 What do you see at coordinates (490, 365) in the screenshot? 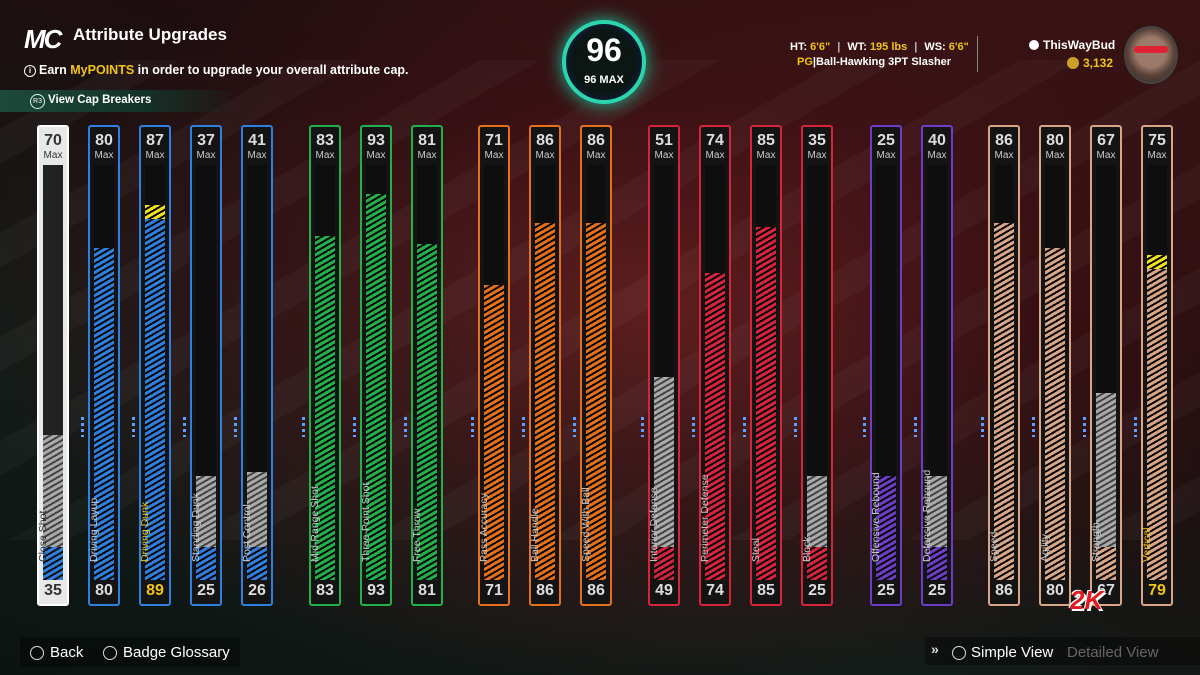
I see `attribute-bar-pass-accuracy: 71 Max Pass Accuracy 71` at bounding box center [490, 365].